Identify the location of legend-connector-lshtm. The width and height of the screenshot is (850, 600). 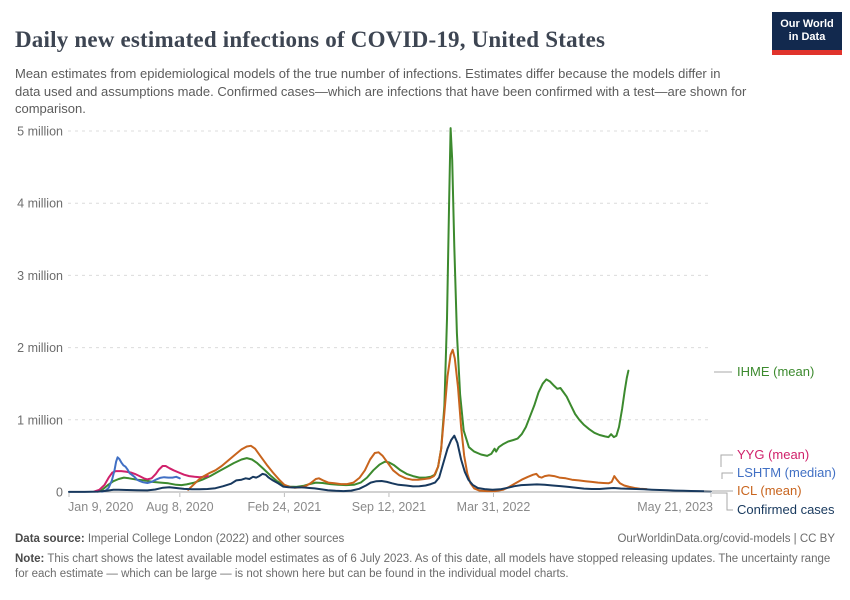
(727, 475).